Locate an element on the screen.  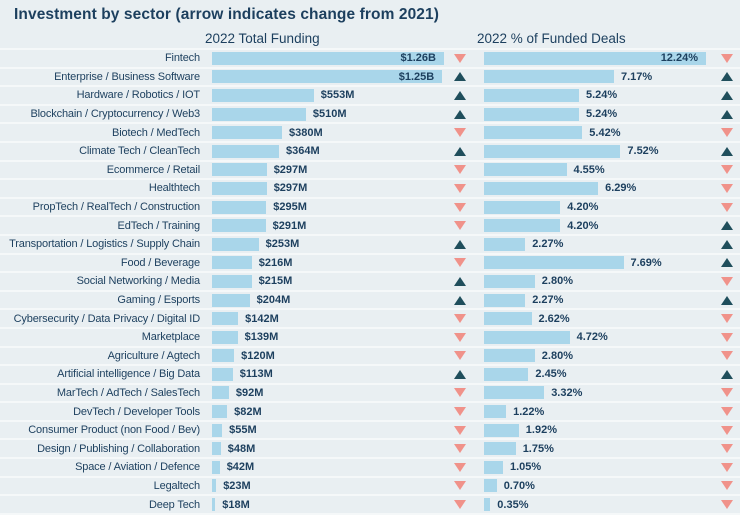
sector-label: Consumer Product (non Food / Bev) is located at coordinates (114, 430).